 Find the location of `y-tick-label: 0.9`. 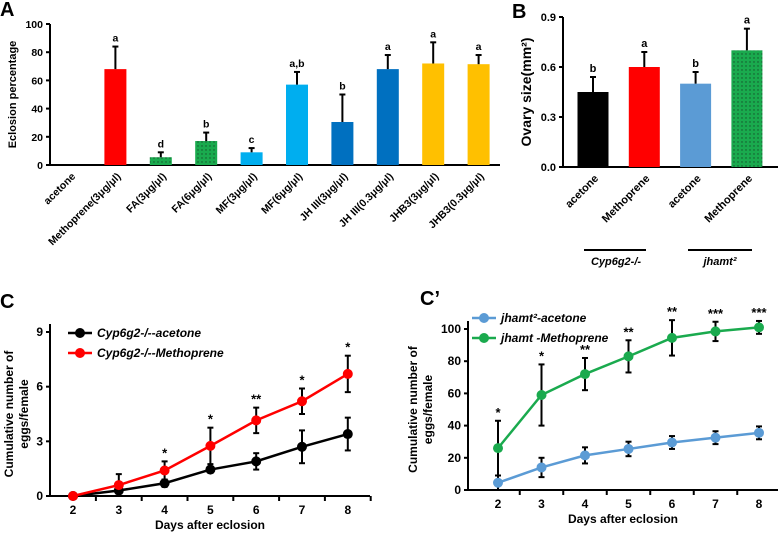

y-tick-label: 0.9 is located at coordinates (548, 18).